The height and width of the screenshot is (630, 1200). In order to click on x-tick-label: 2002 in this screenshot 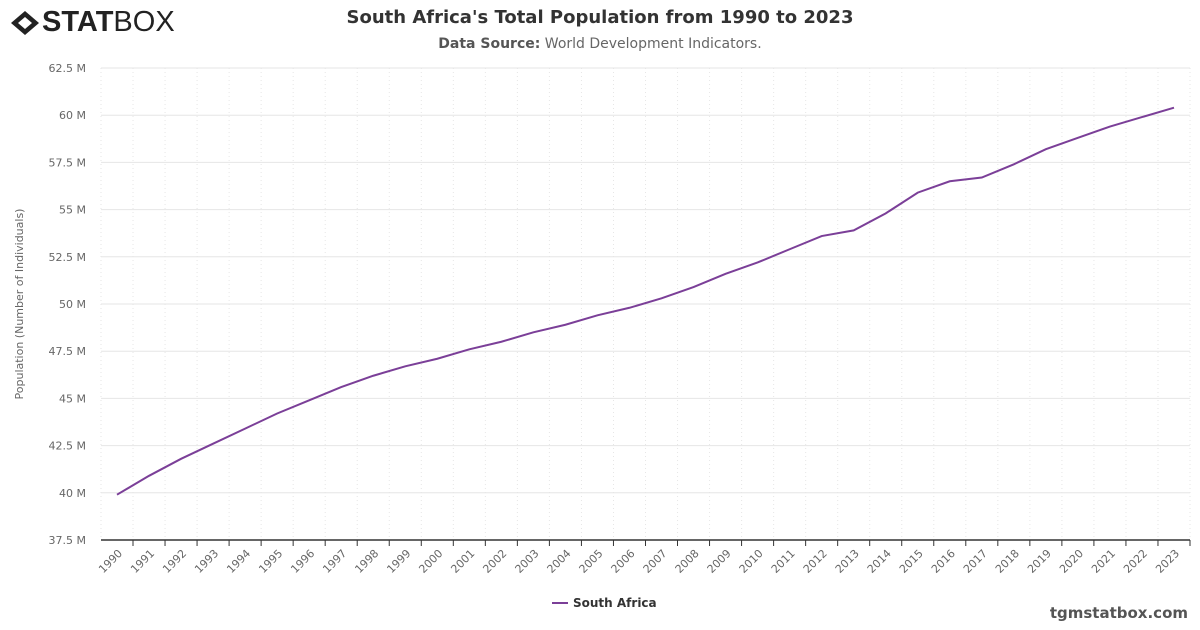, I will do `click(494, 561)`.